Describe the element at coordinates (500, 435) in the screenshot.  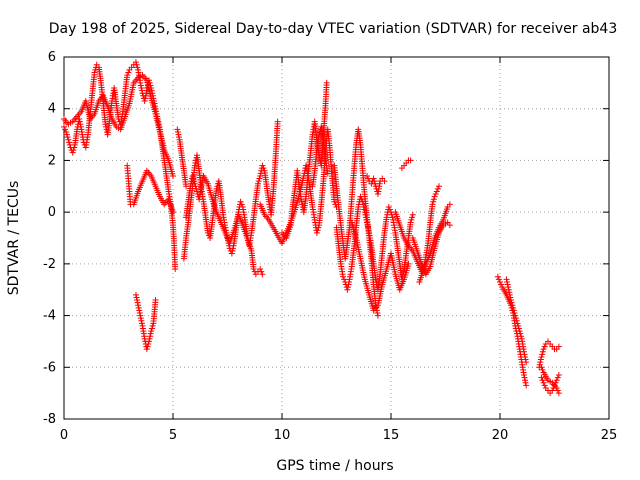
I see `x-tick-label: 20` at that location.